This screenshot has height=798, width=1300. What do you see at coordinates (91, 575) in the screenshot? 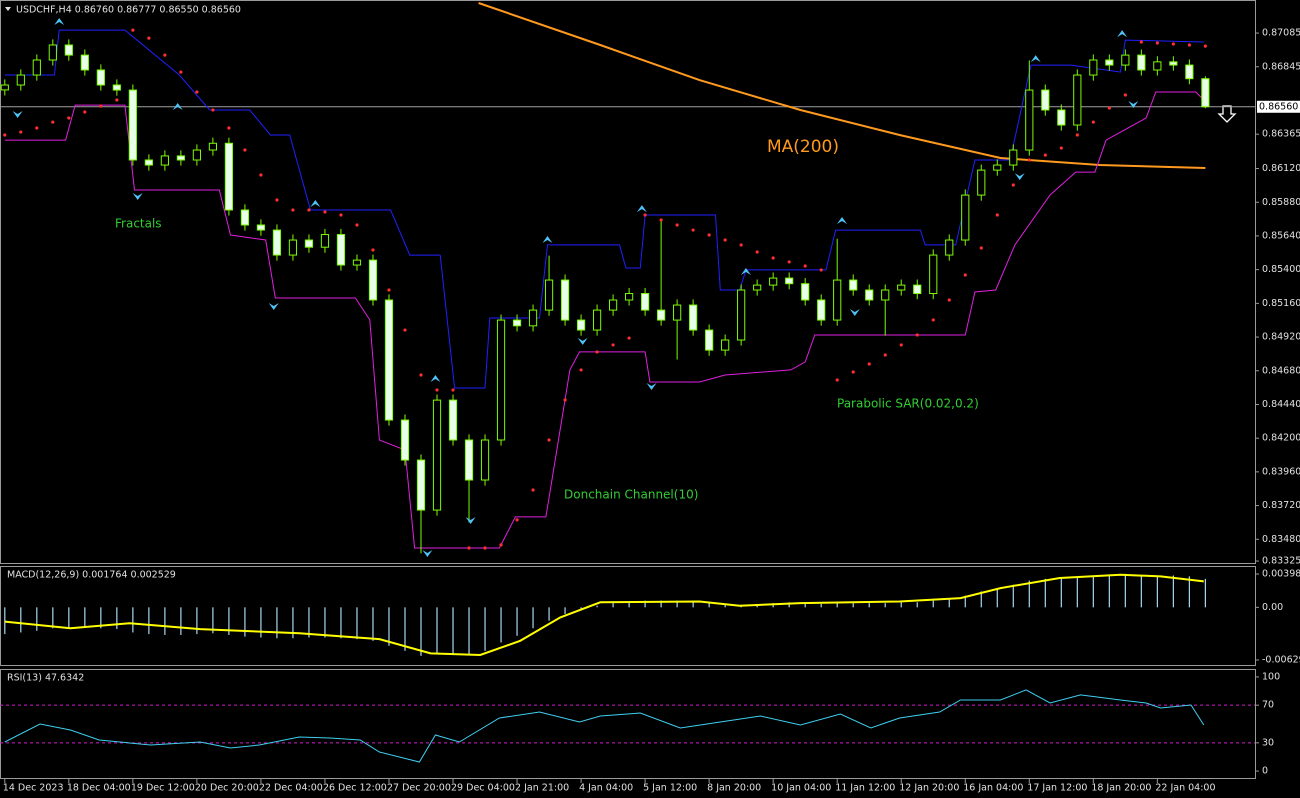
I see `macd-title: MACD(12,26,9) 0.001764 0.002529` at bounding box center [91, 575].